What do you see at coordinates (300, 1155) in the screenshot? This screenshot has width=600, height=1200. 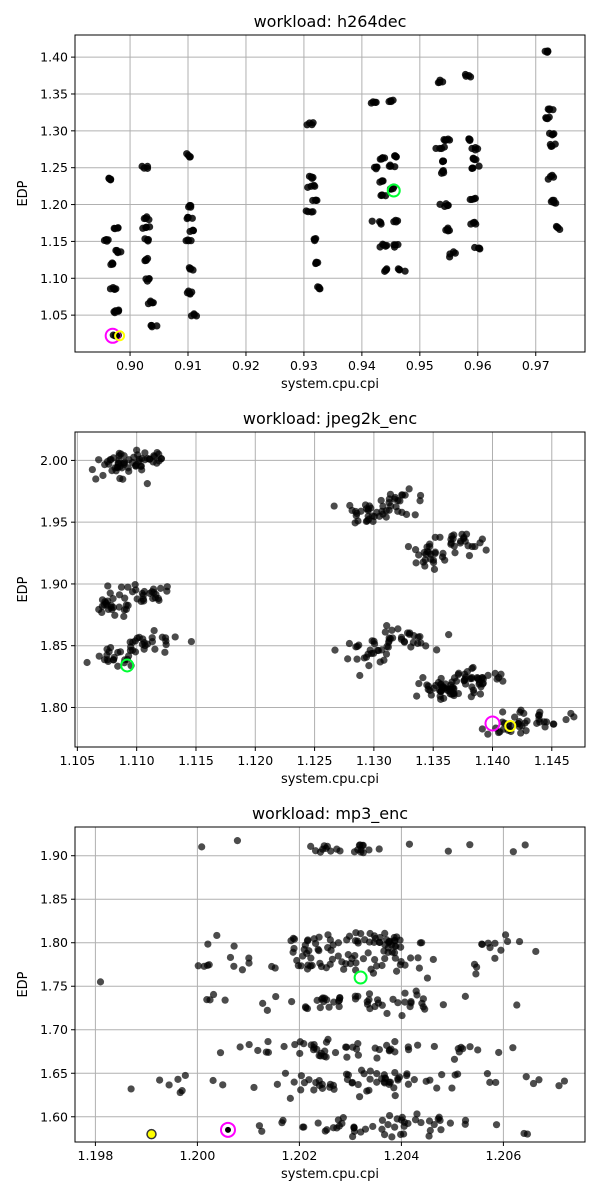 I see `x-tick-label: 1.202` at bounding box center [300, 1155].